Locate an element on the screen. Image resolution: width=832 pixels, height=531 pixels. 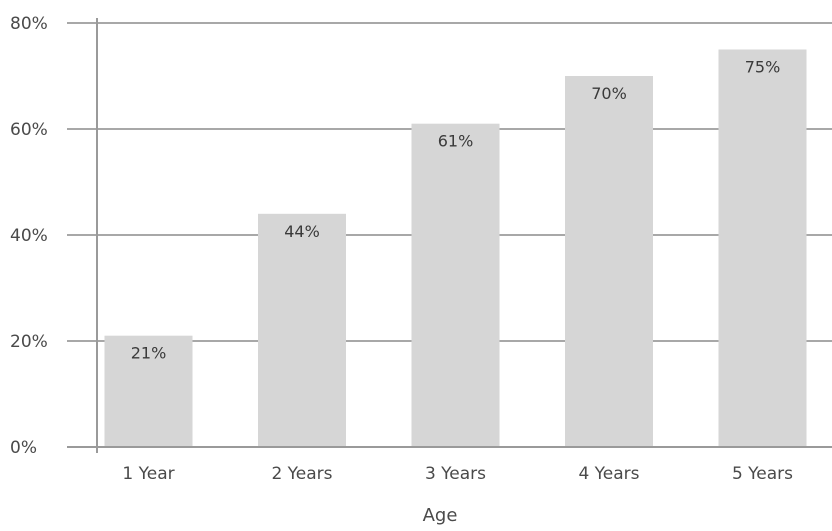
x-tick-label: 3 Years is located at coordinates (455, 474).